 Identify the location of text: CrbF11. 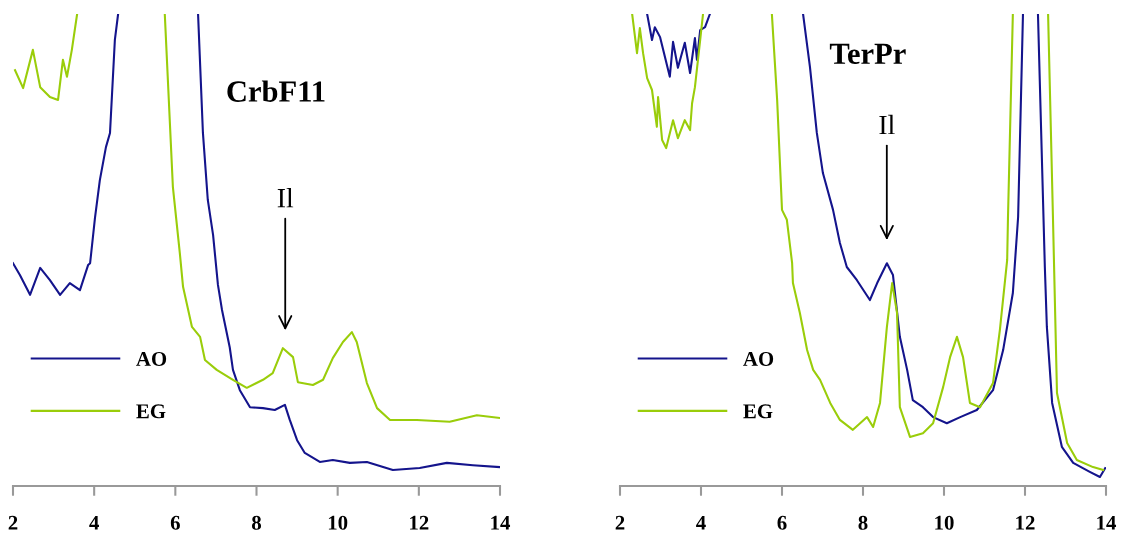
(276, 91).